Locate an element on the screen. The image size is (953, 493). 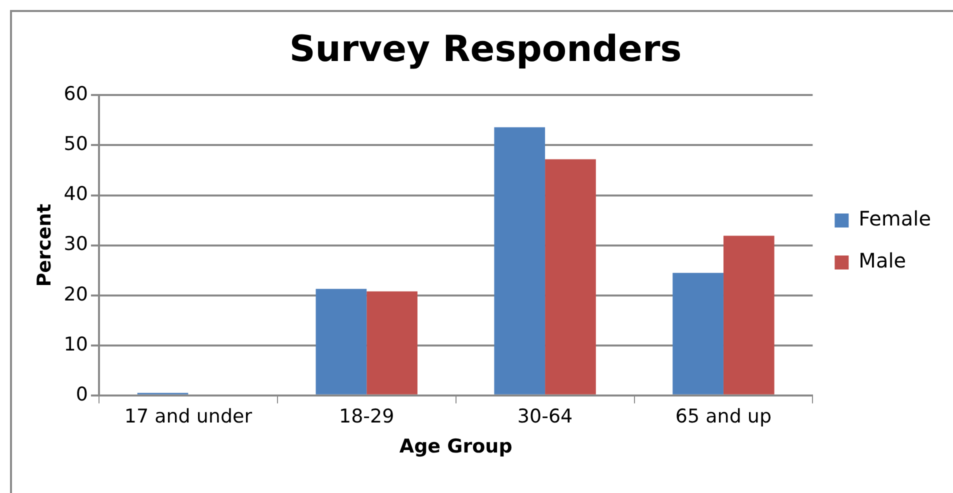
y-tick-label: 50 is located at coordinates (76, 144).